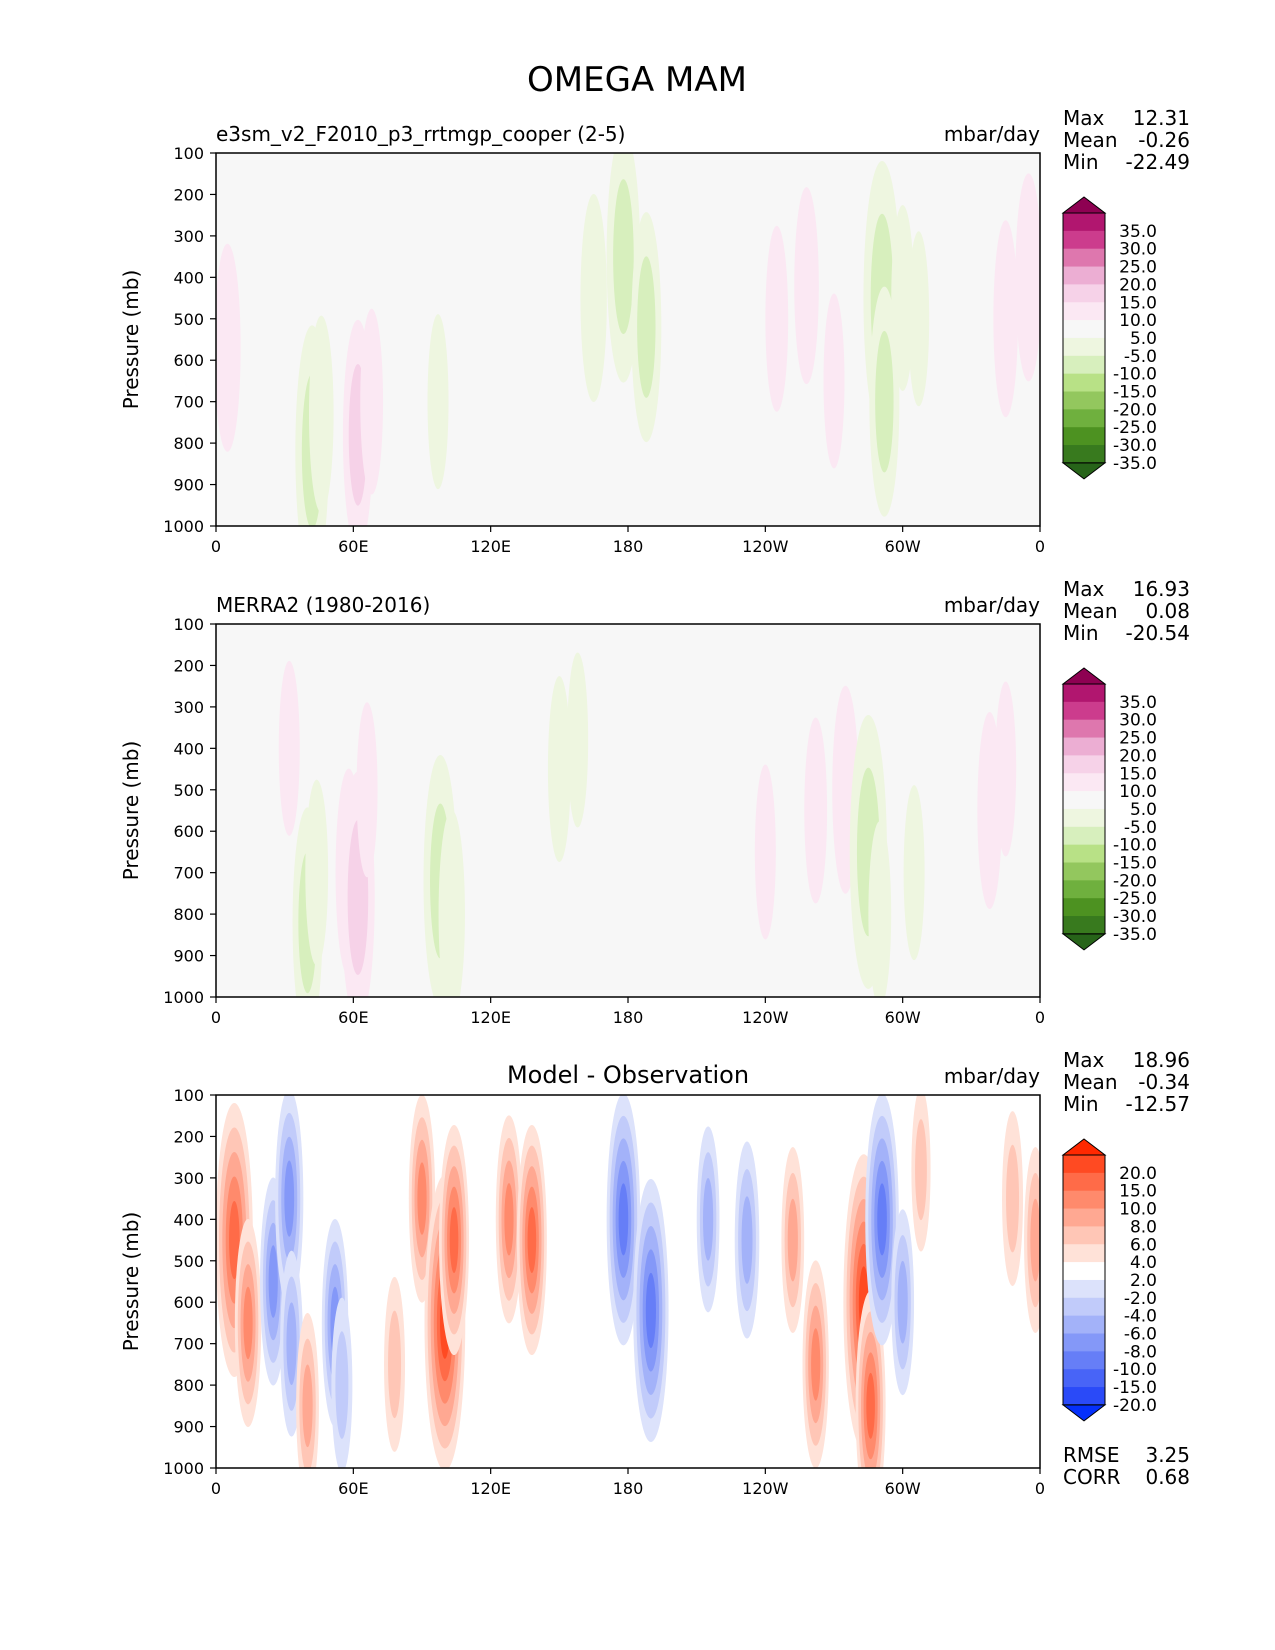 The height and width of the screenshot is (1650, 1275). What do you see at coordinates (1138, 321) in the screenshot?
I see `colorbar-label: 10.0` at bounding box center [1138, 321].